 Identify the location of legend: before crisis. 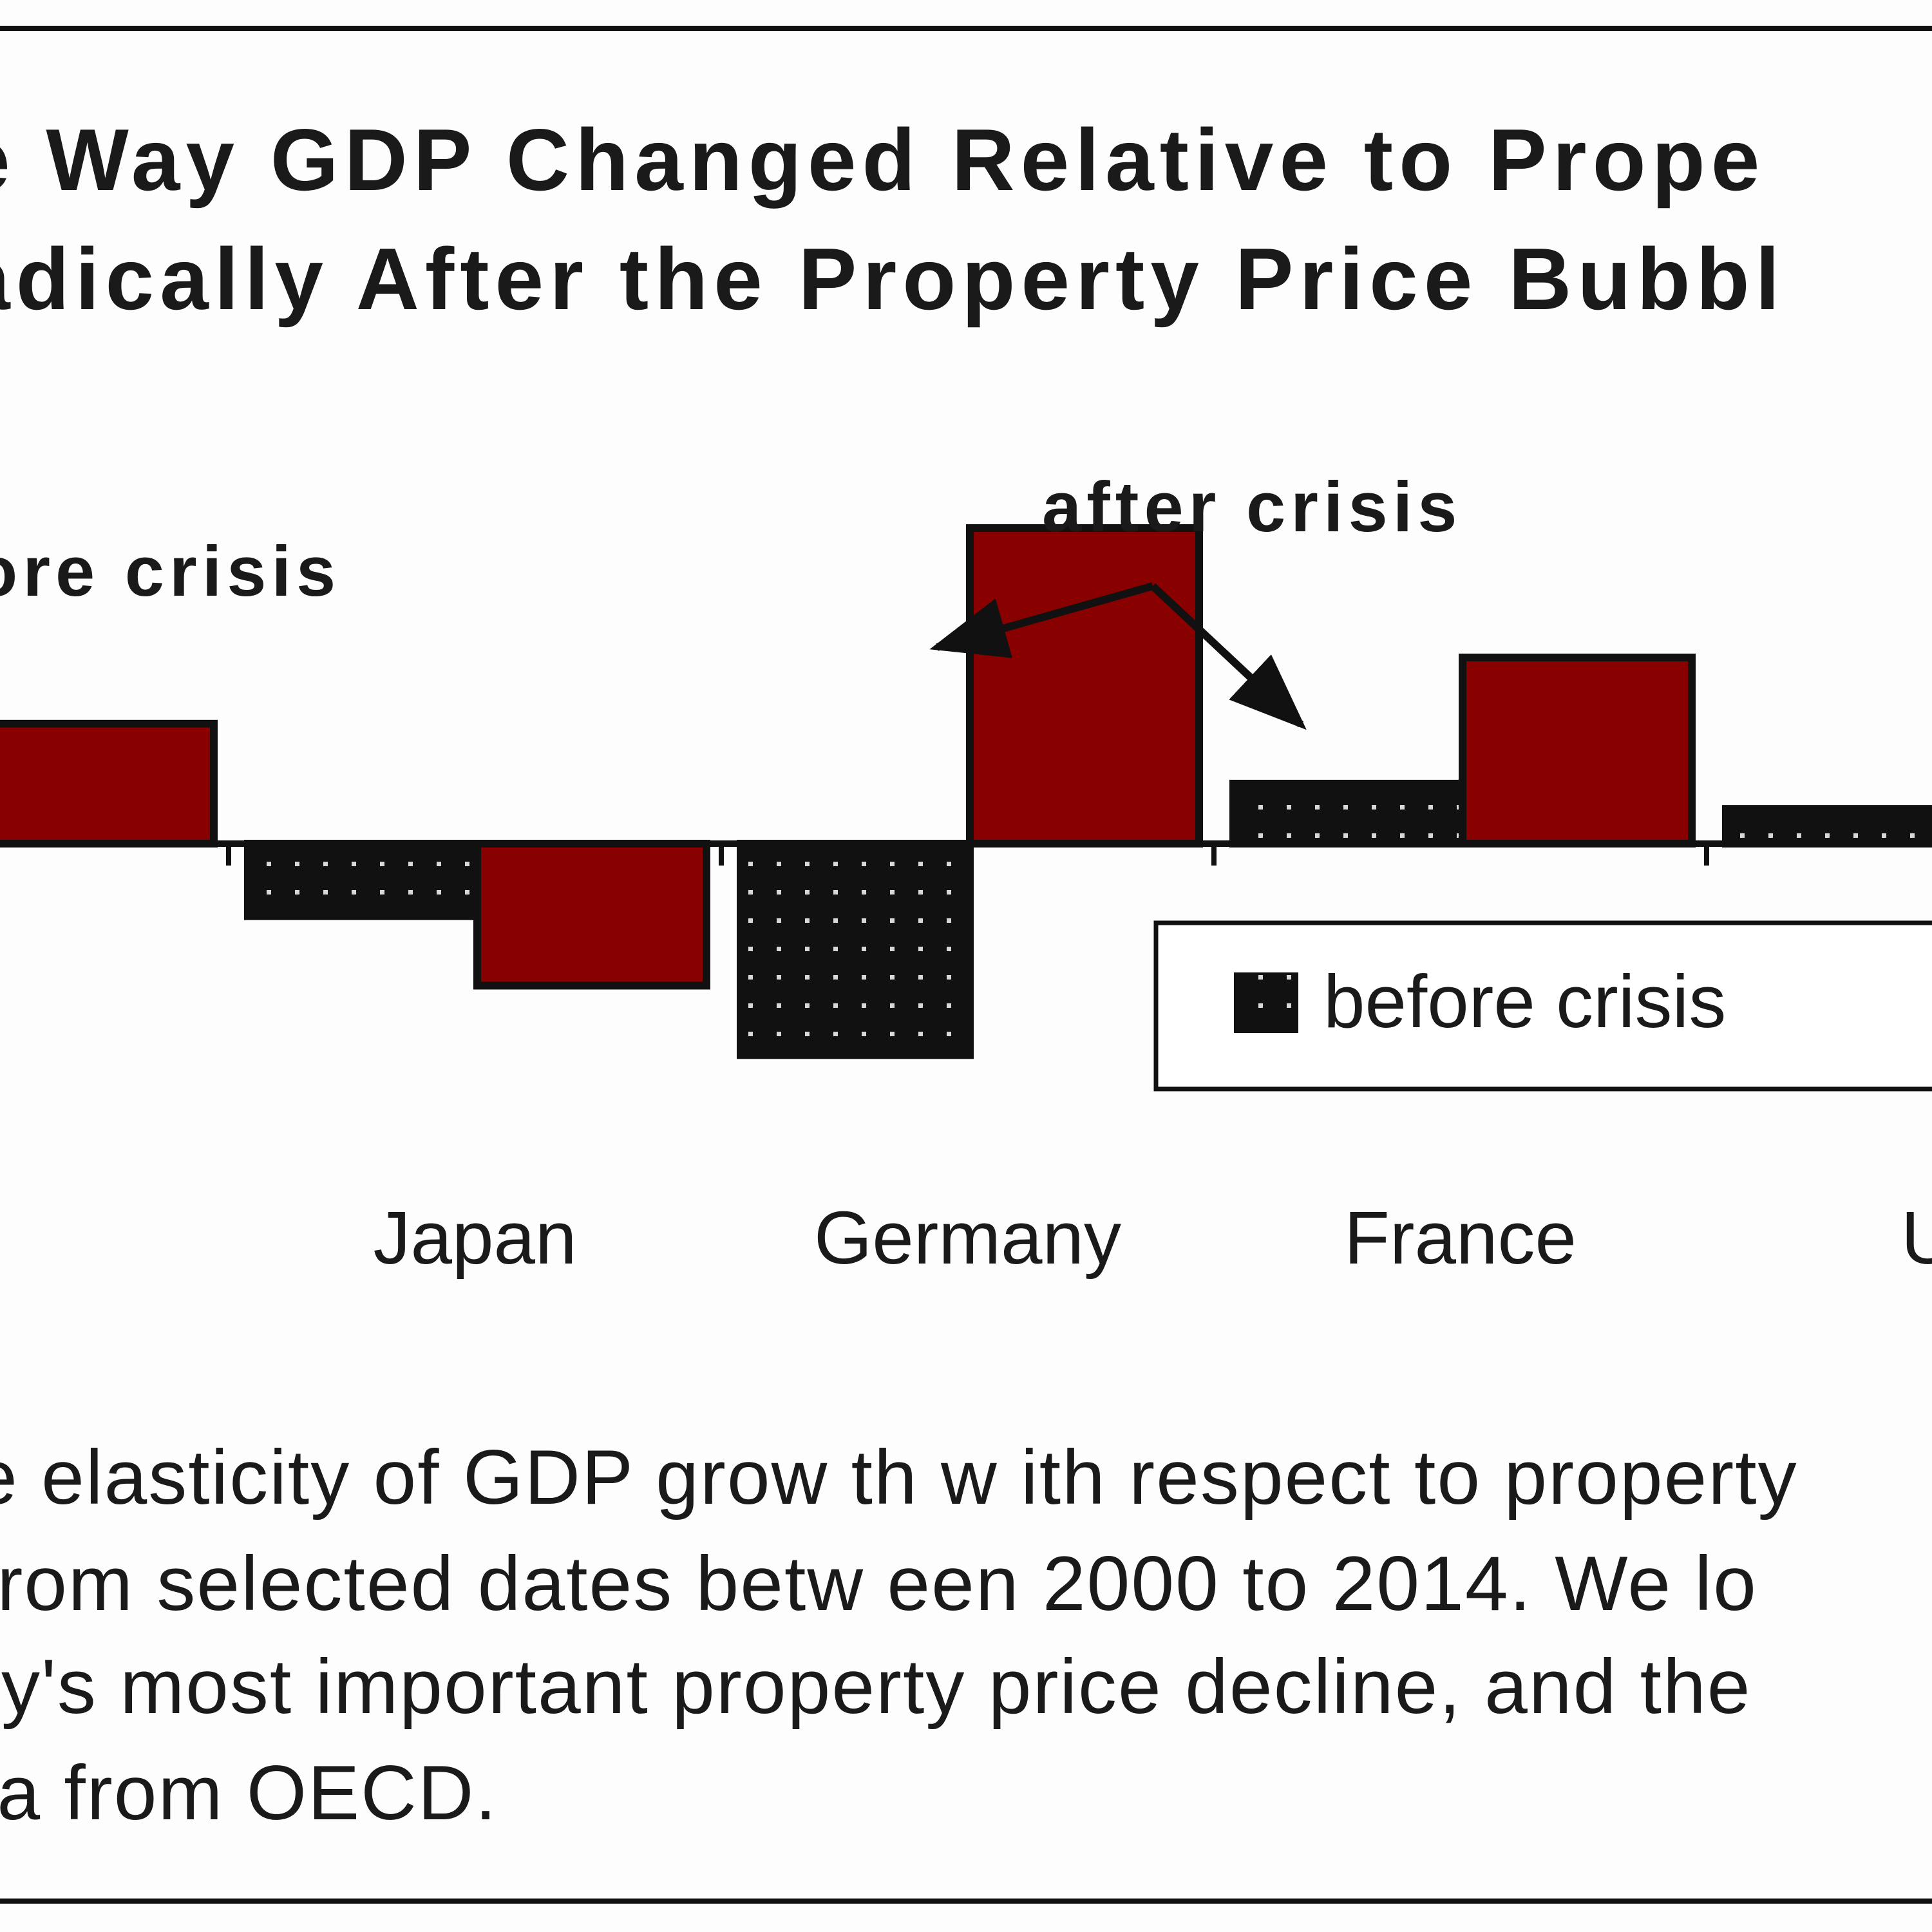
(1543, 1006).